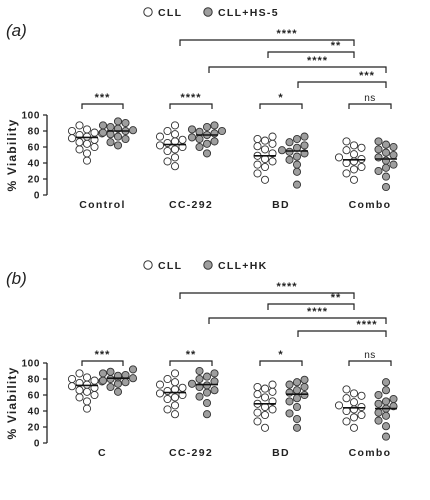 This screenshot has height=500, width=430. What do you see at coordinates (370, 355) in the screenshot?
I see `significance-label: ns` at bounding box center [370, 355].